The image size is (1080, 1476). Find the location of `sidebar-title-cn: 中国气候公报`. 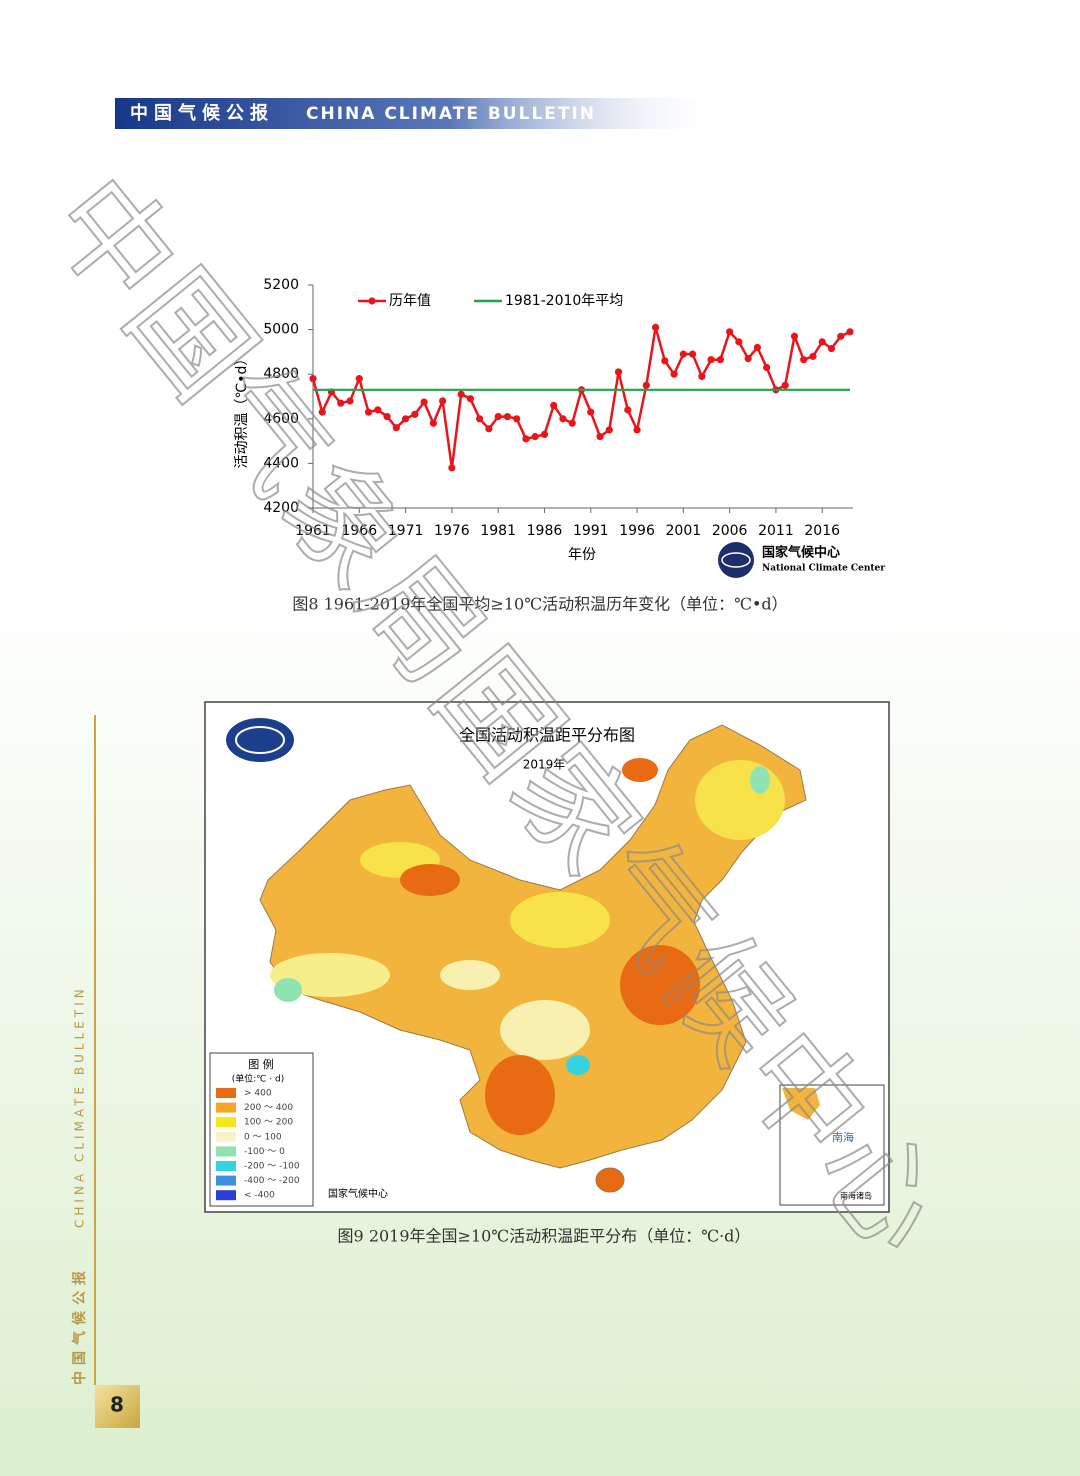

sidebar-title-cn: 中国气候公报 is located at coordinates (79, 1325).